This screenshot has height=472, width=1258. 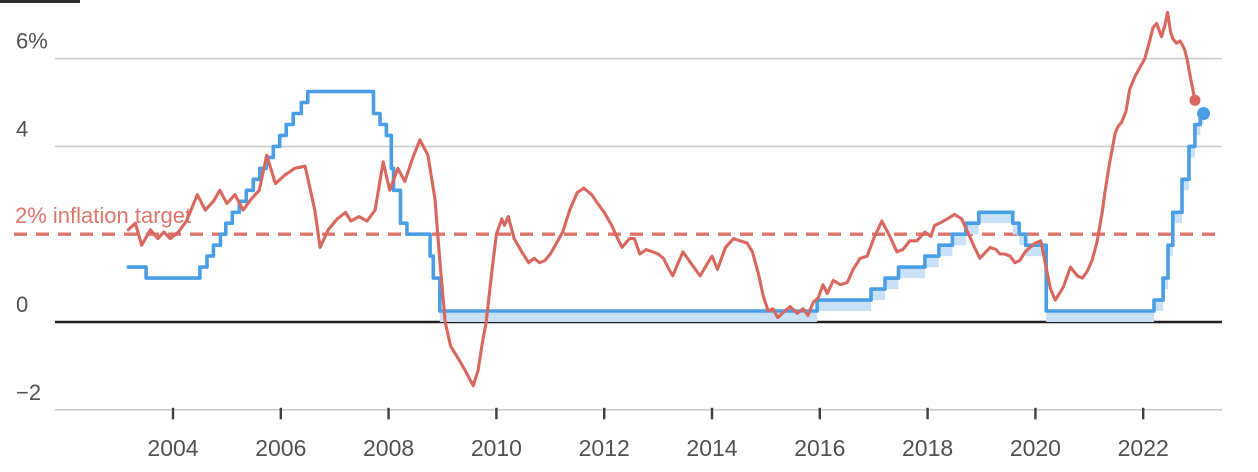 I want to click on inflation-target-label: 2% inflation target, so click(x=103, y=215).